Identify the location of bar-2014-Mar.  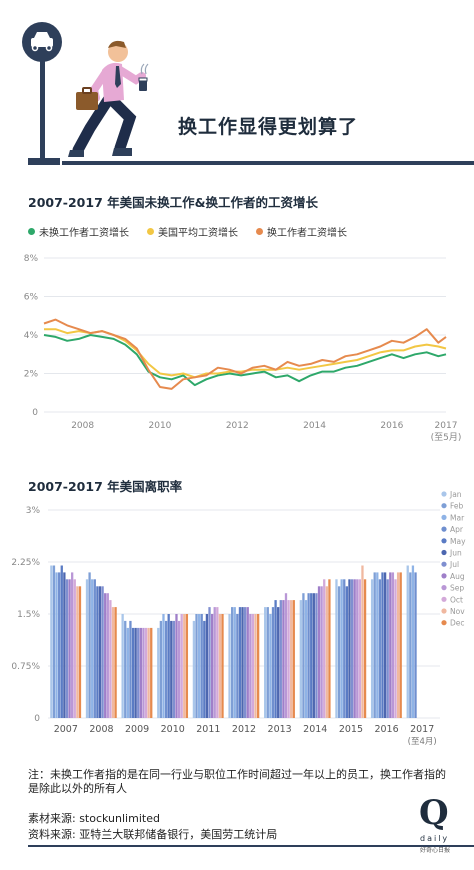
(306, 659).